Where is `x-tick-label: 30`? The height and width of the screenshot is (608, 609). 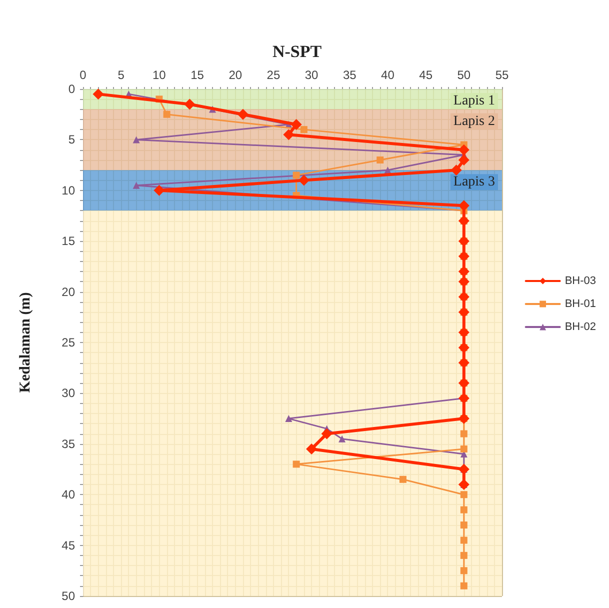
x-tick-label: 30 is located at coordinates (311, 75).